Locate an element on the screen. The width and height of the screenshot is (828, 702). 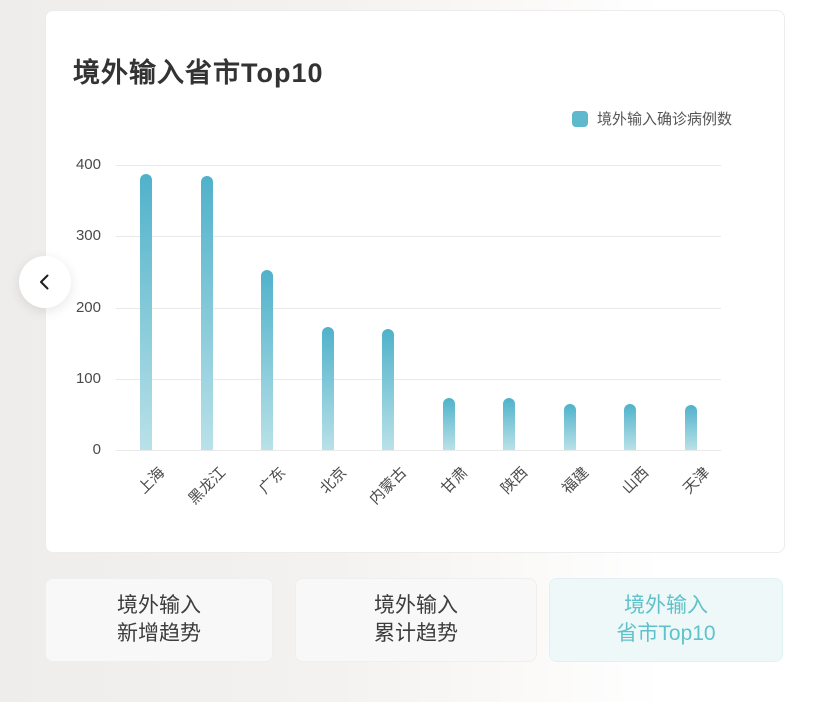
tab-imported-province-top10: 境外输入省市Top10 is located at coordinates (666, 620).